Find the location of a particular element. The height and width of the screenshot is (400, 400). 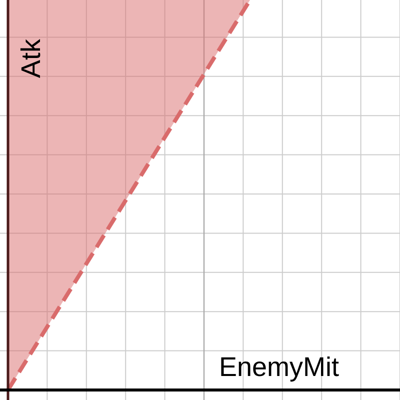

y-axis-title: Atk is located at coordinates (31, 58).